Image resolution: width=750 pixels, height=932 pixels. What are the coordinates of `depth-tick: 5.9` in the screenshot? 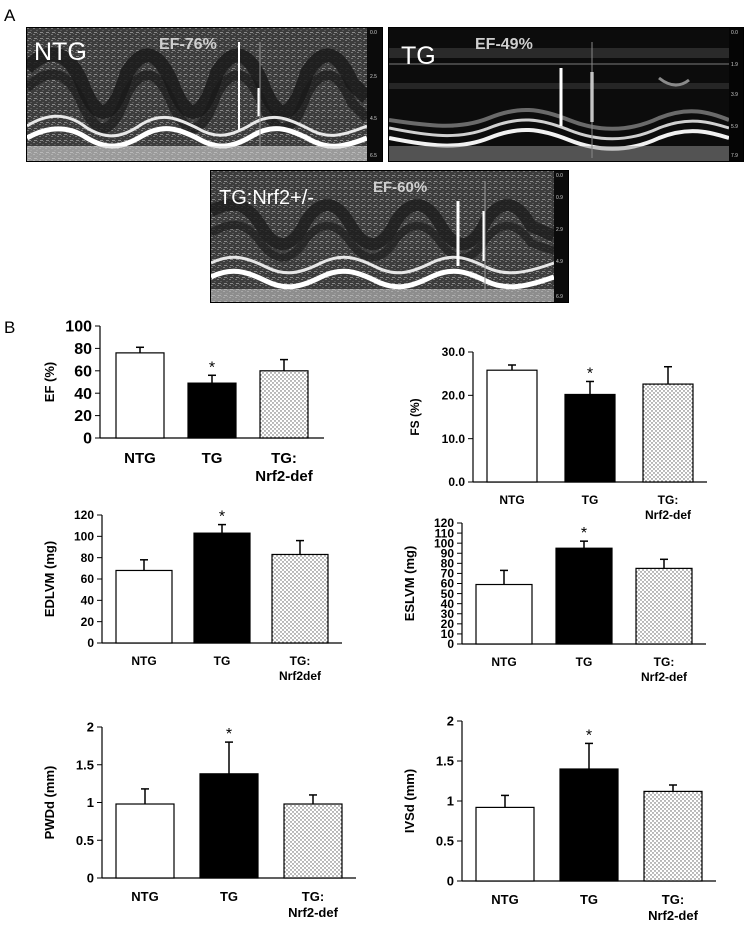 It's located at (734, 127).